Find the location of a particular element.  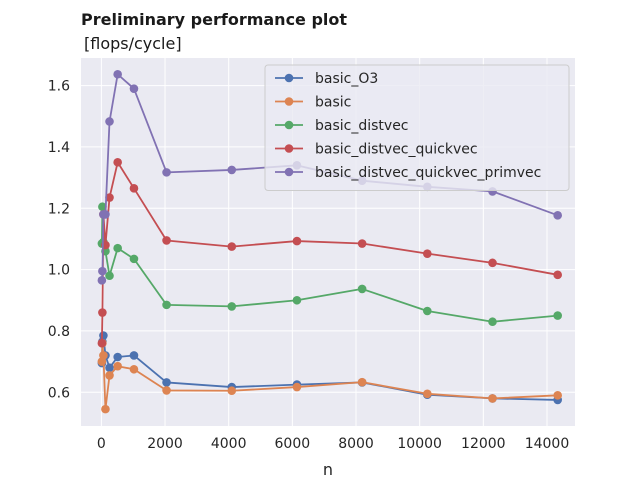

x-tick-label: 4000 is located at coordinates (229, 444).